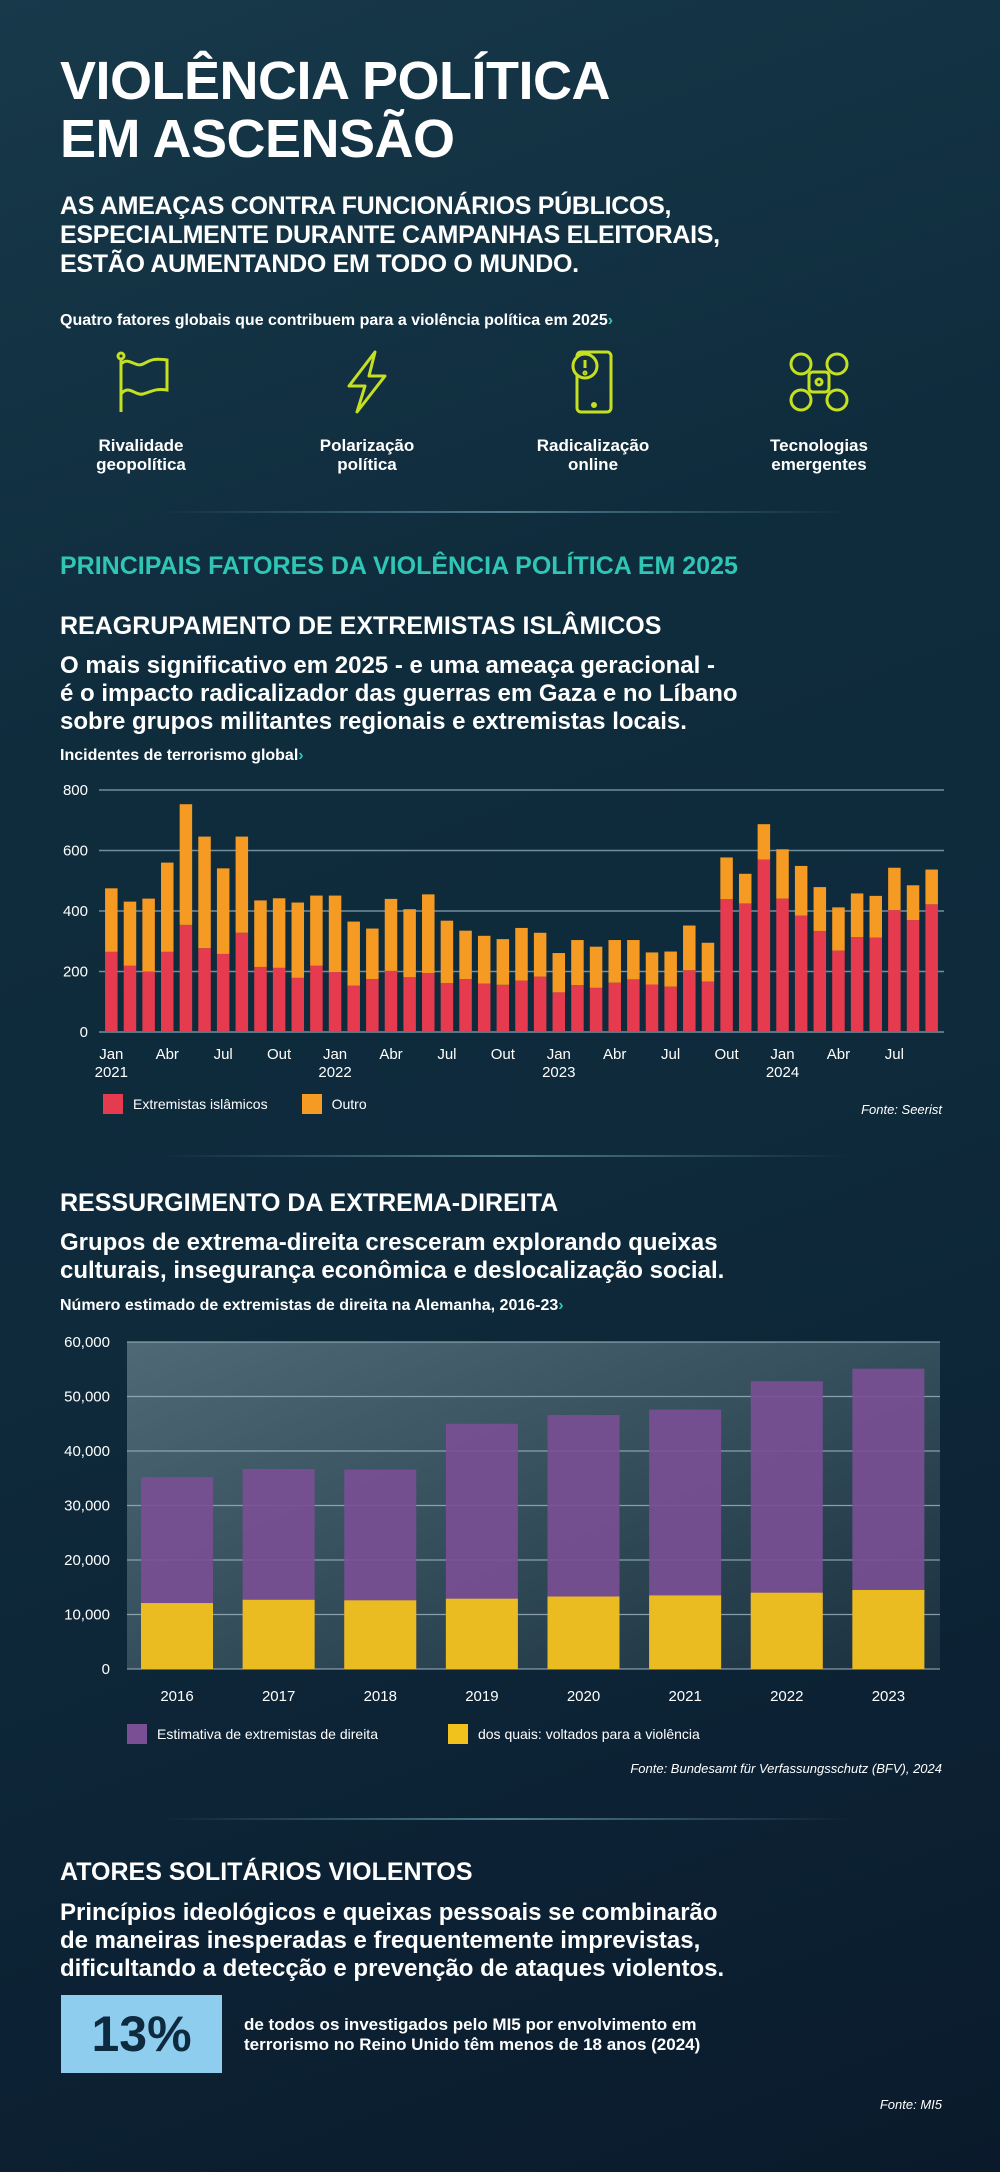 The image size is (1000, 2172). I want to click on drone-icon, so click(819, 382).